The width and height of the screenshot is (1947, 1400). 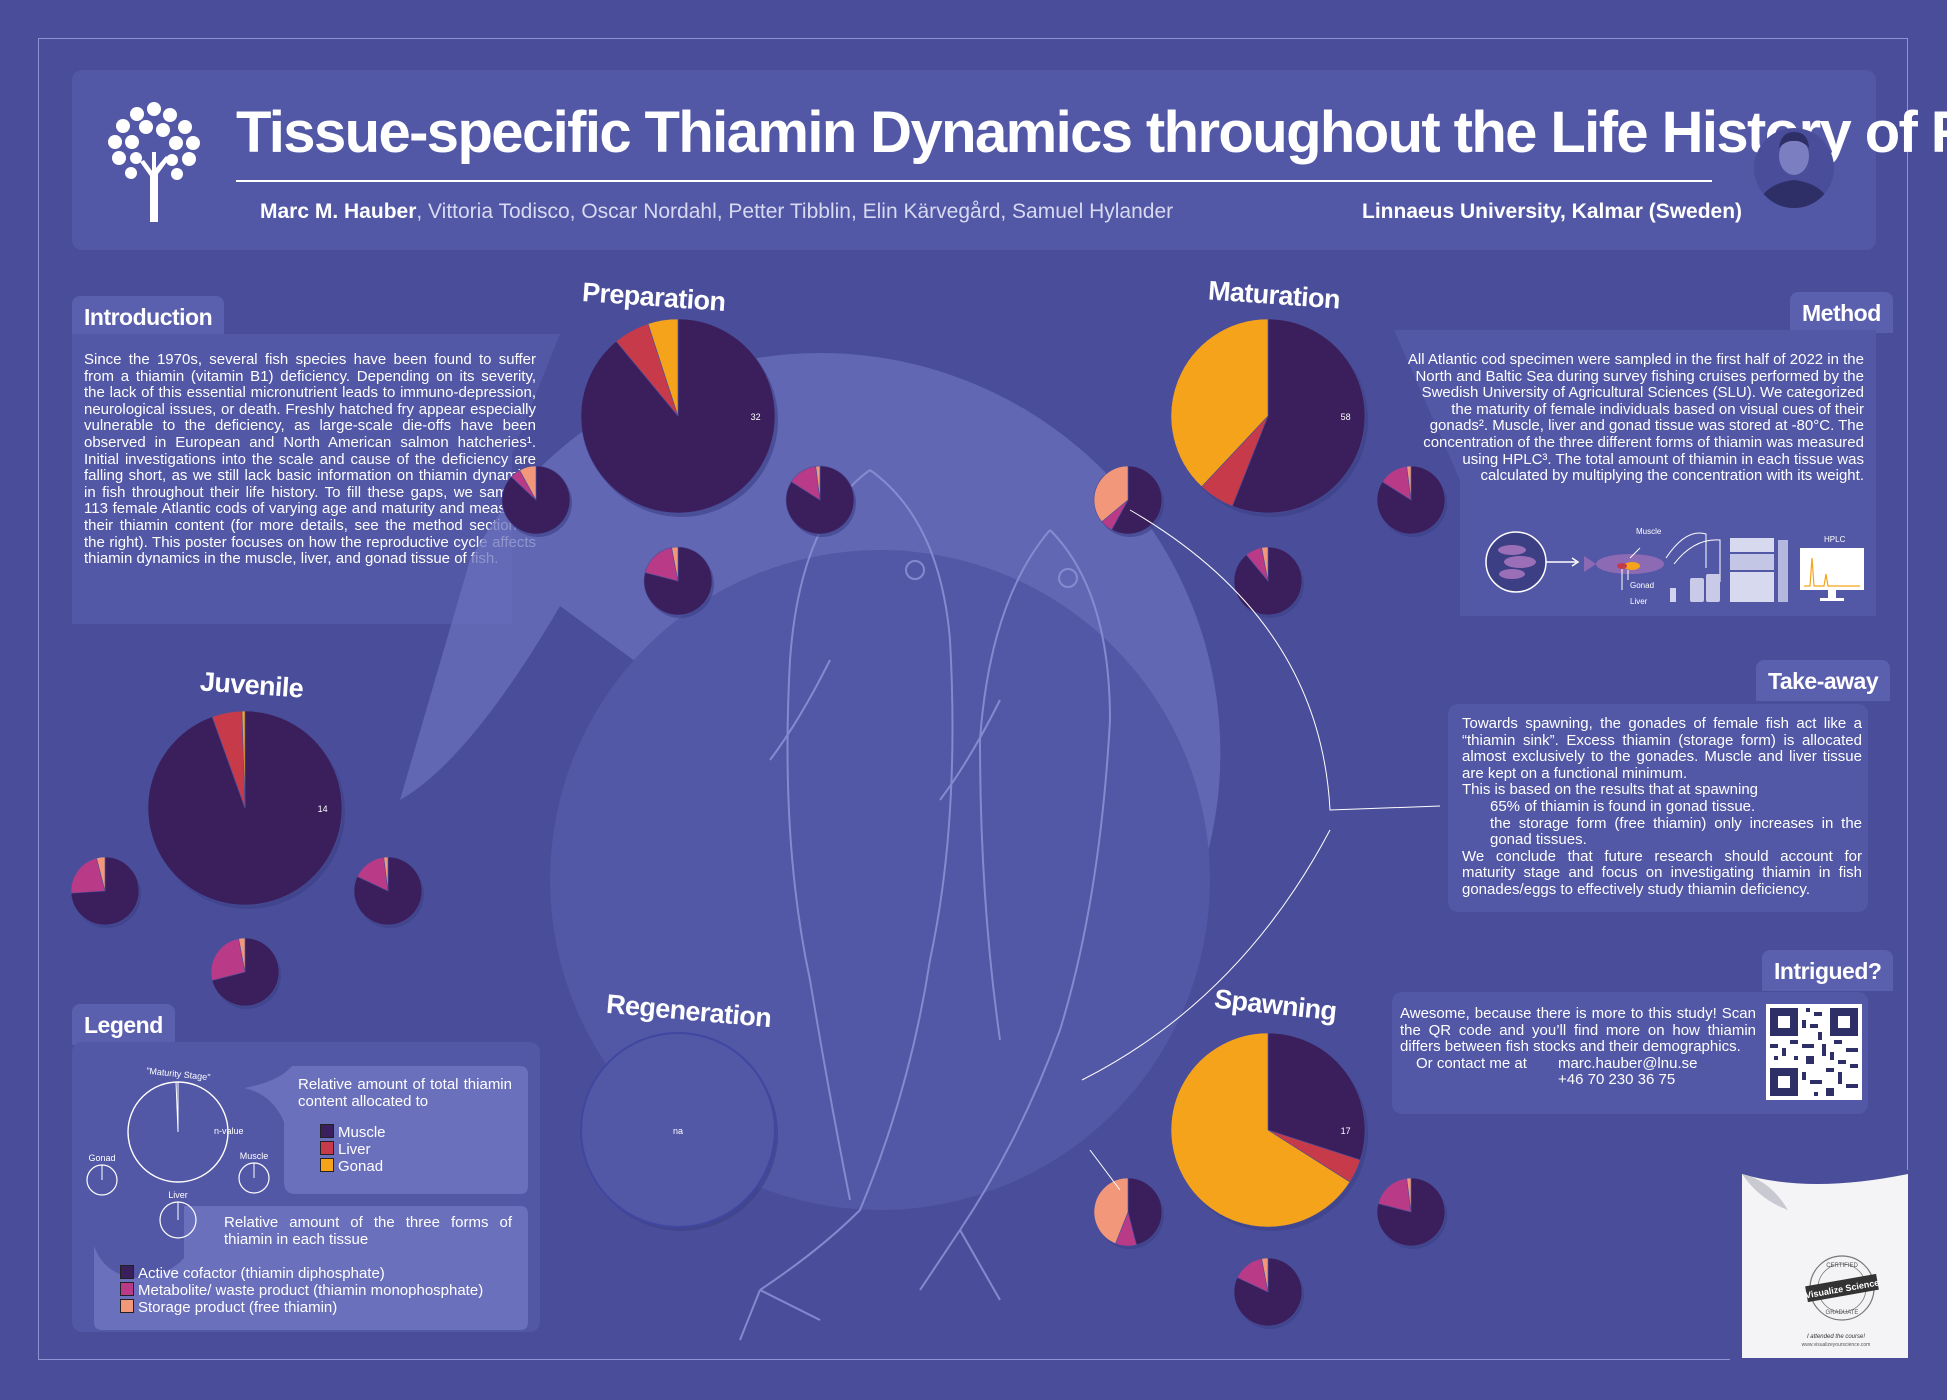 I want to click on juvenile-liver-pie-slice-active-cofactor, so click(x=245, y=972).